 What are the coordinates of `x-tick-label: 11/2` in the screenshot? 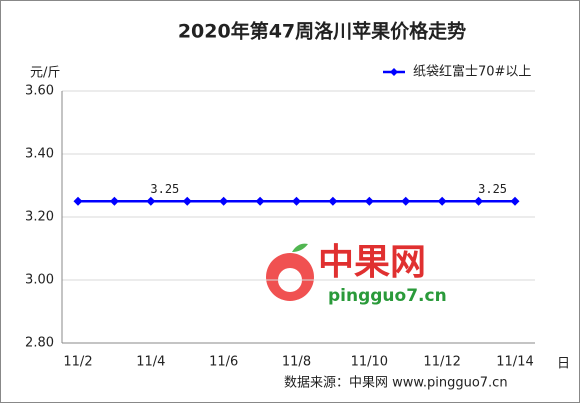 It's located at (77, 362).